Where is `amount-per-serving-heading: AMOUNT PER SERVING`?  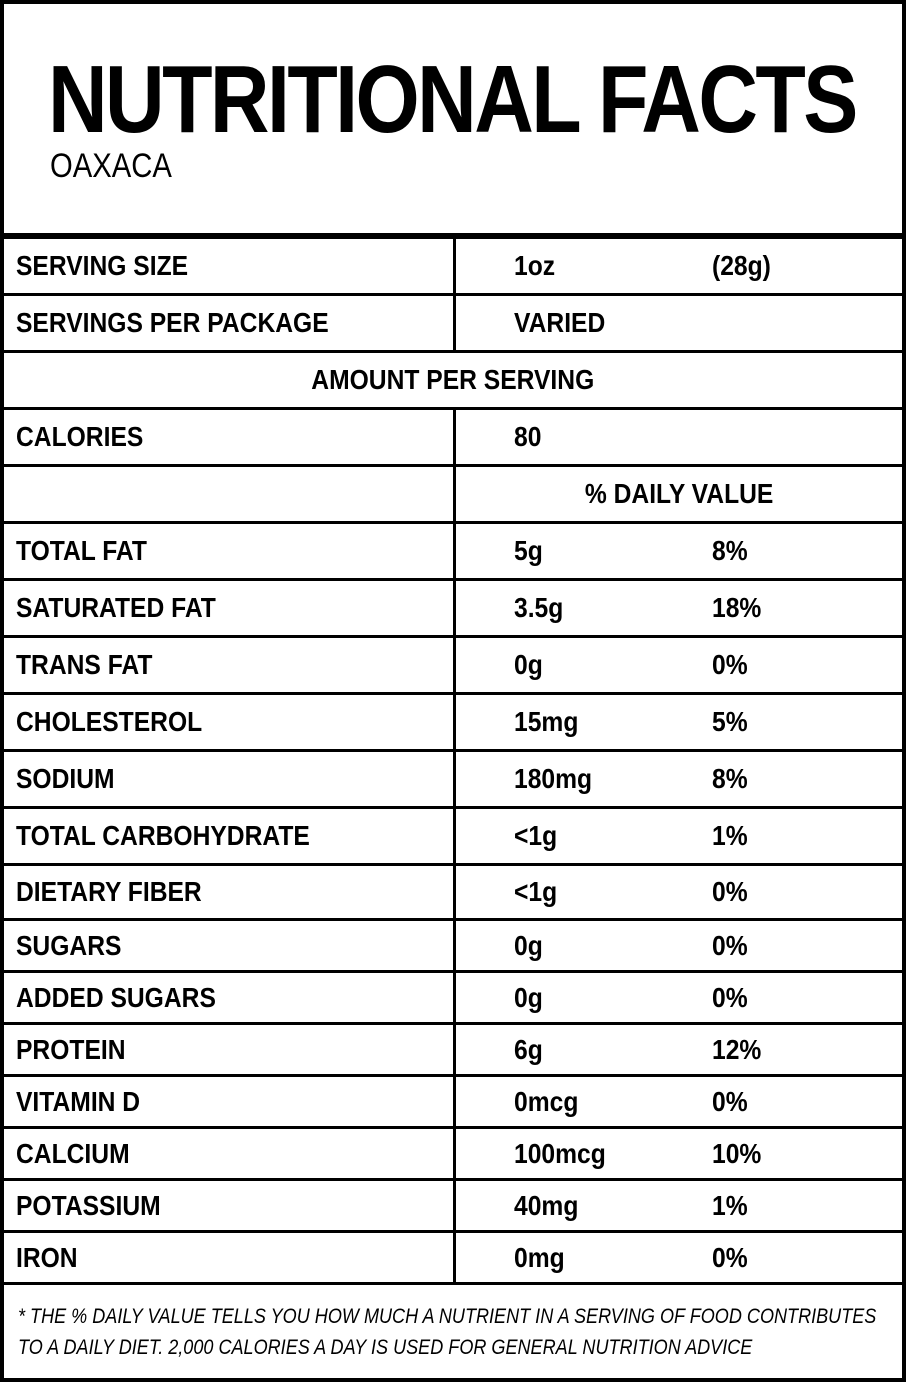
amount-per-serving-heading: AMOUNT PER SERVING is located at coordinates (453, 379).